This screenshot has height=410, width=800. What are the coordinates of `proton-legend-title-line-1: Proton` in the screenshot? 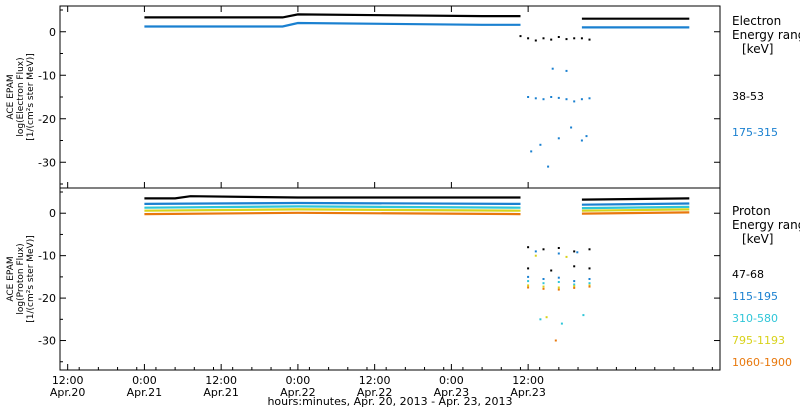 It's located at (751, 211).